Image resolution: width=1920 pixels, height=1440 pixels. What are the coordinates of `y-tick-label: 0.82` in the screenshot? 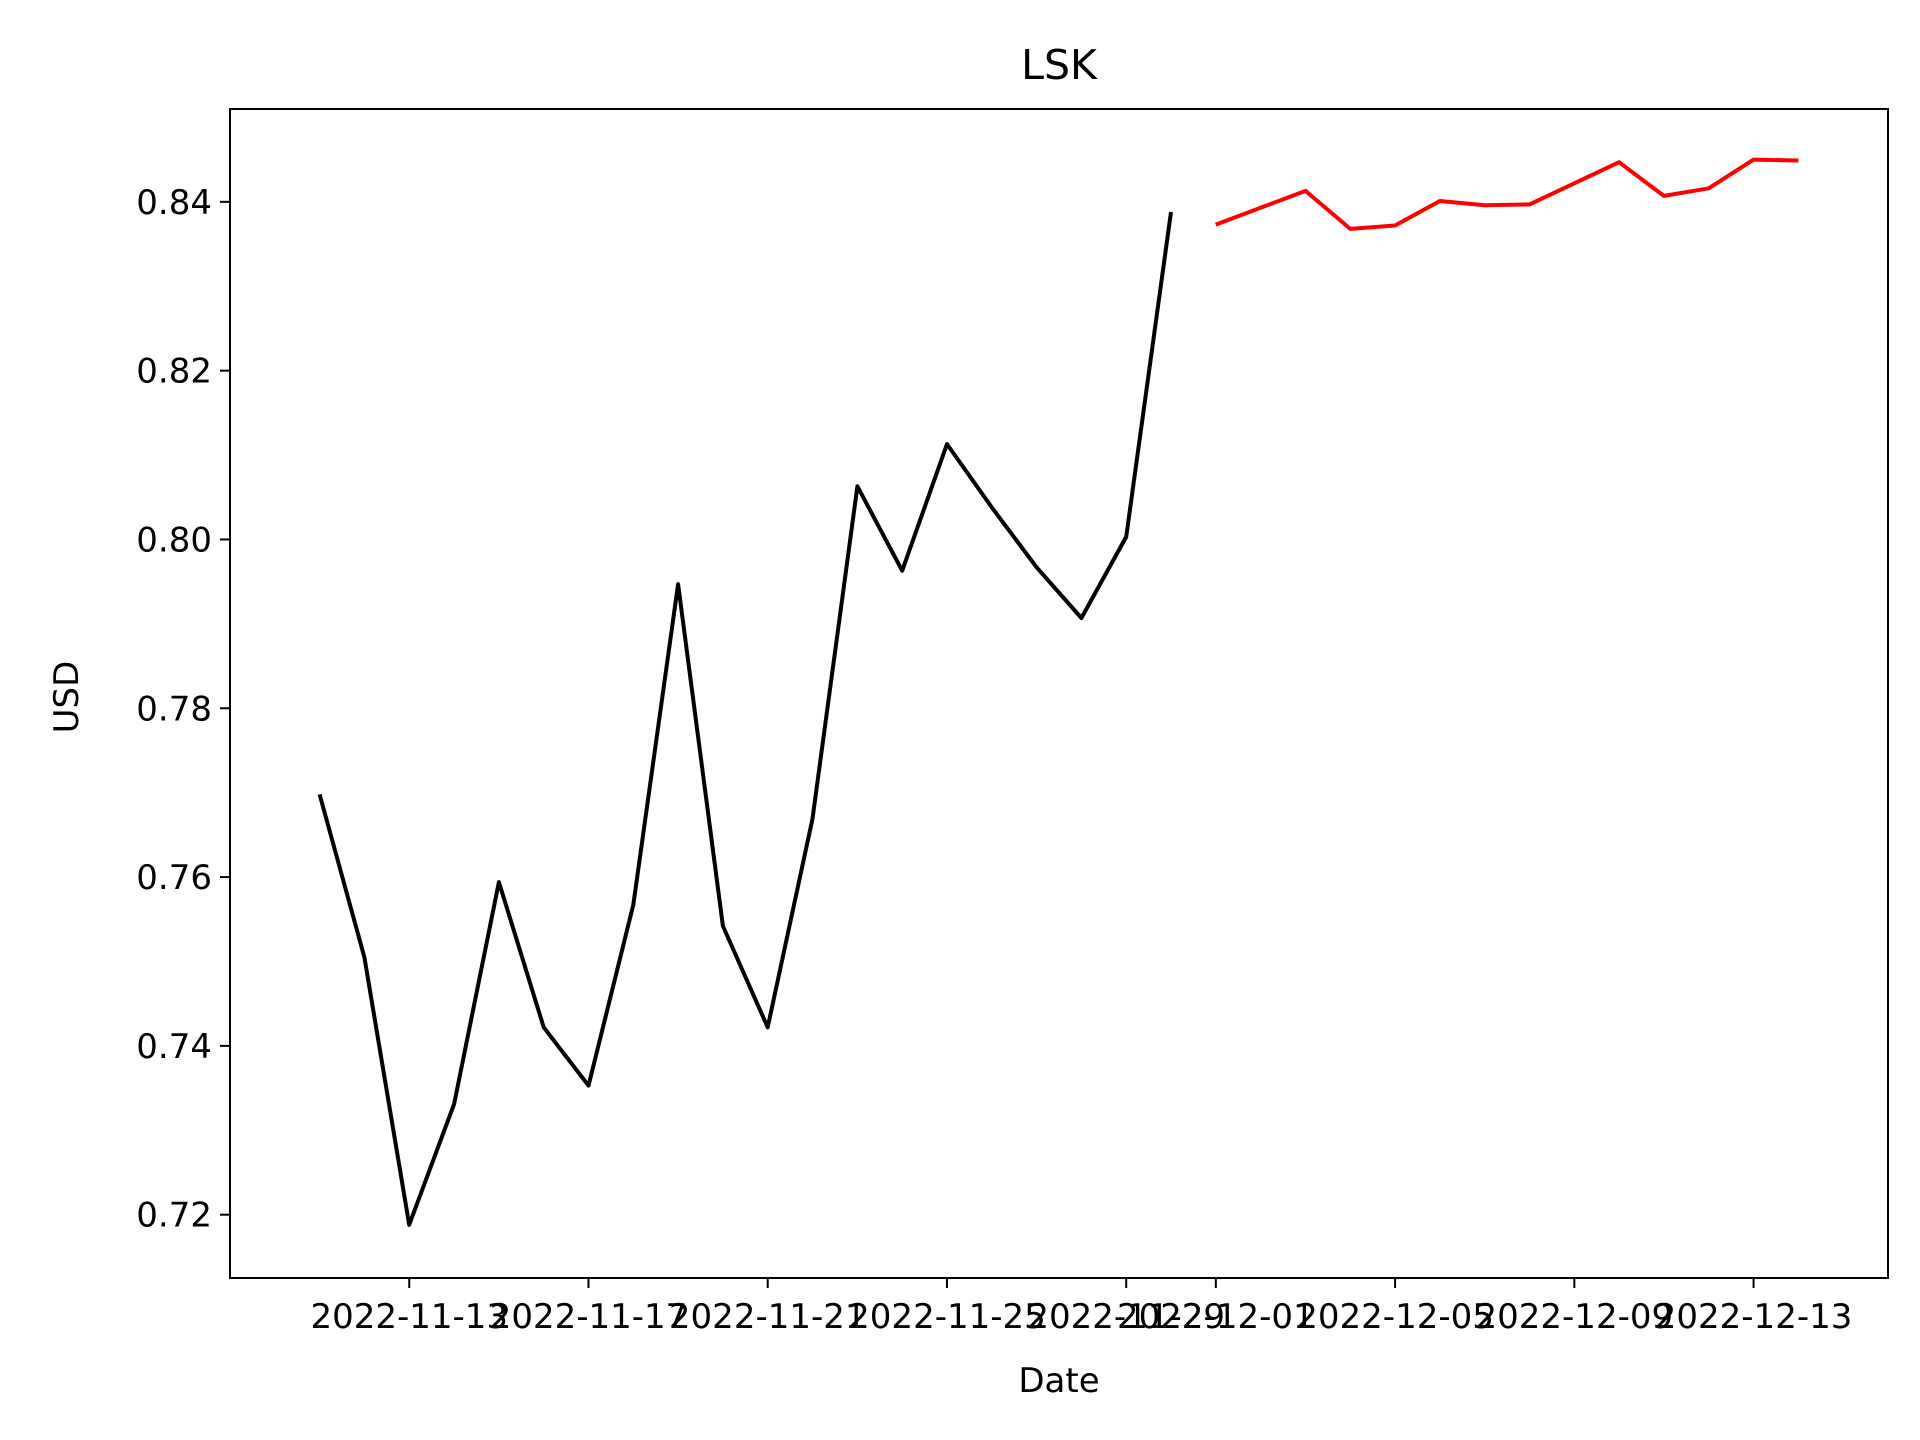 It's located at (174, 372).